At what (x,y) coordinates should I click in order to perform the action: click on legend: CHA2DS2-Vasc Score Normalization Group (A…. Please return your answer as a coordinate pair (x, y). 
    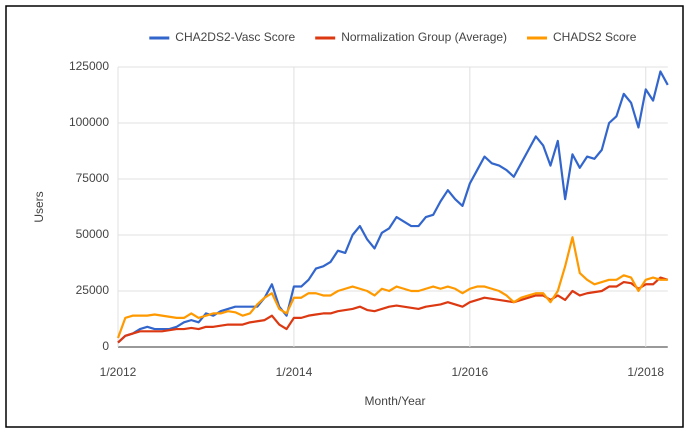
    Looking at the image, I should click on (393, 37).